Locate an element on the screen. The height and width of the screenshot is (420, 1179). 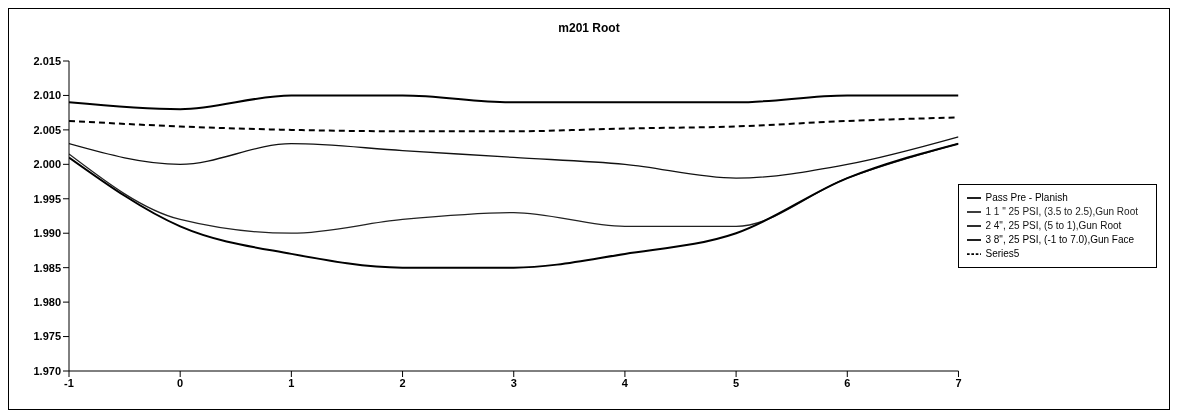
y-tick-label: 1.990 is located at coordinates (47, 233).